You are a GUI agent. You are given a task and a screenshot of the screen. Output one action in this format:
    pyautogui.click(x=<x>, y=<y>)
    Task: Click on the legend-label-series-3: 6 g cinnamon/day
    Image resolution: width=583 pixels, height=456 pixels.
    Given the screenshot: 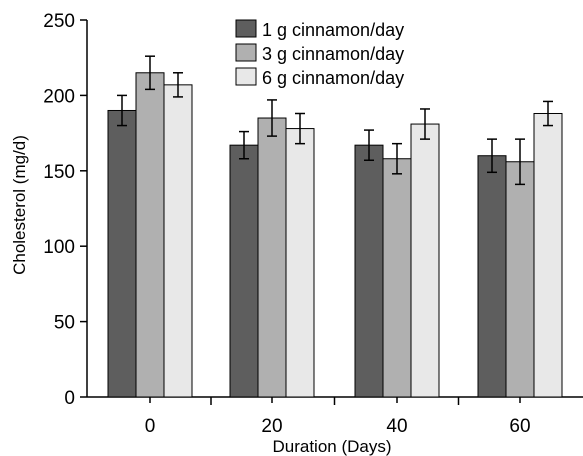 What is the action you would take?
    pyautogui.click(x=333, y=78)
    